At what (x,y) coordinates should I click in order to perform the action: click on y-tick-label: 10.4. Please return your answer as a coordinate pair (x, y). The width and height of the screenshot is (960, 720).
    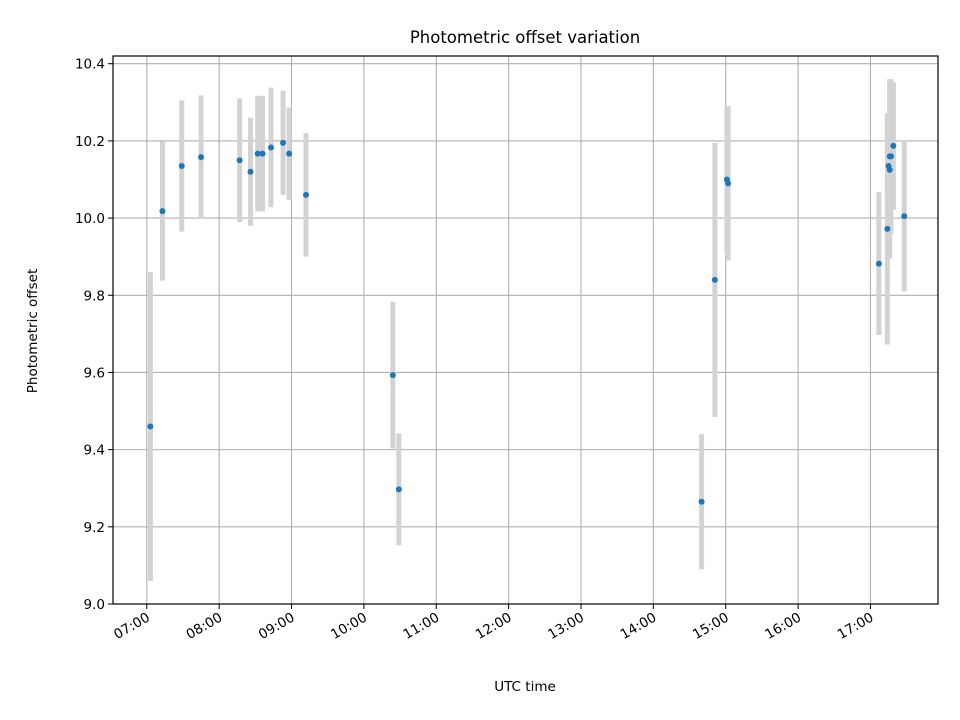
    Looking at the image, I should click on (90, 65).